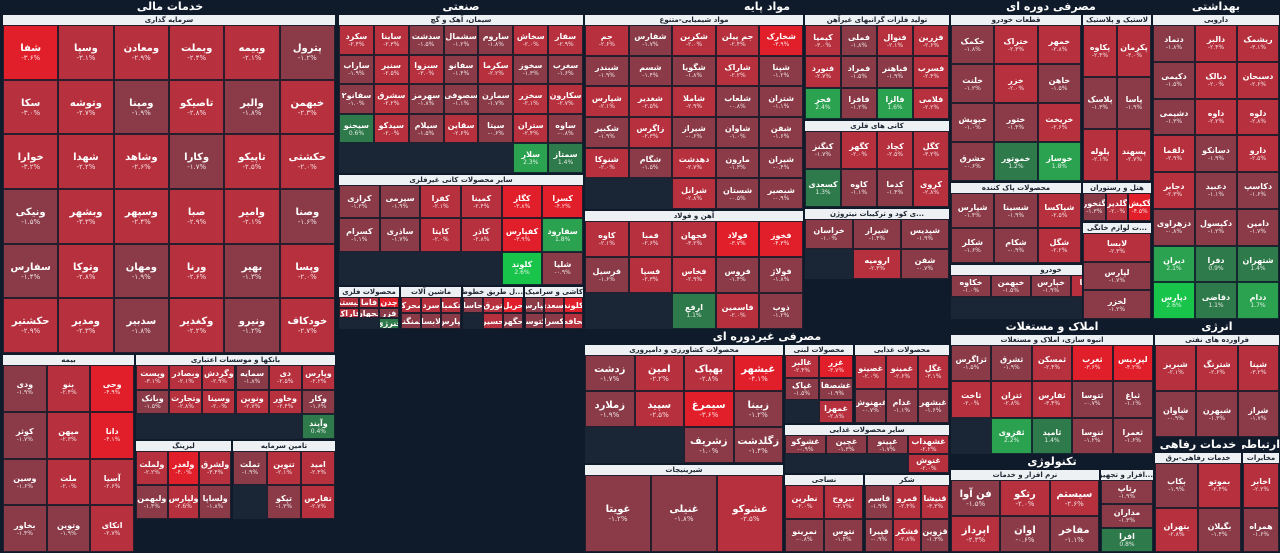 This screenshot has width=1280, height=553. Describe the element at coordinates (902, 372) in the screenshot. I see `stock-tile: غمینو -۲.۶%` at that location.